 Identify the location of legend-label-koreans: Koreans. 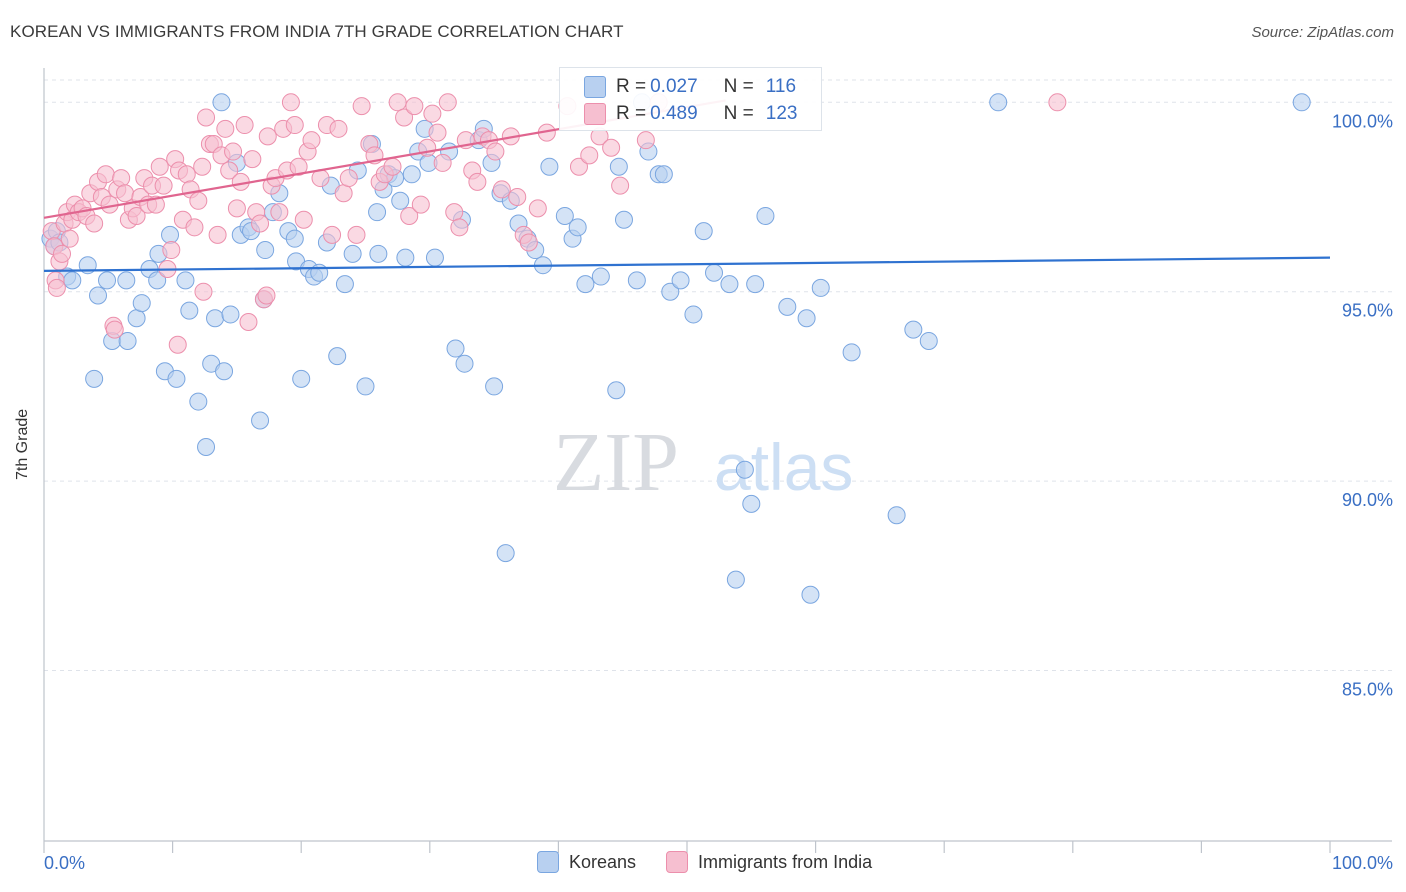
(603, 861).